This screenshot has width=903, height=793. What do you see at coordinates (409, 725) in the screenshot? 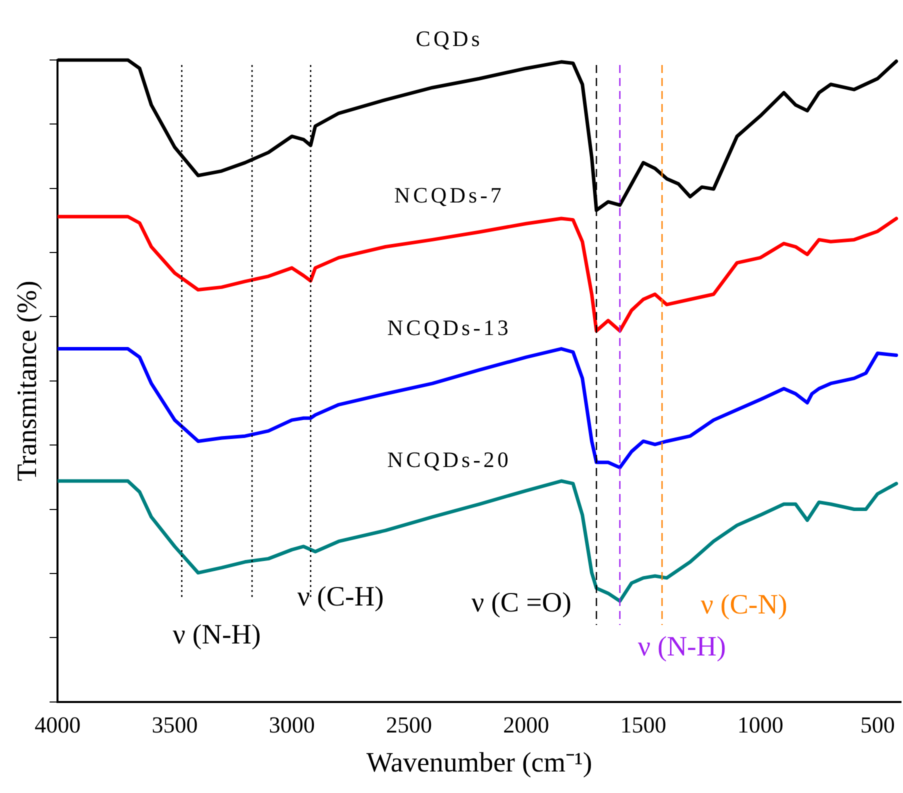
I see `x-tick-label: 2500` at bounding box center [409, 725].